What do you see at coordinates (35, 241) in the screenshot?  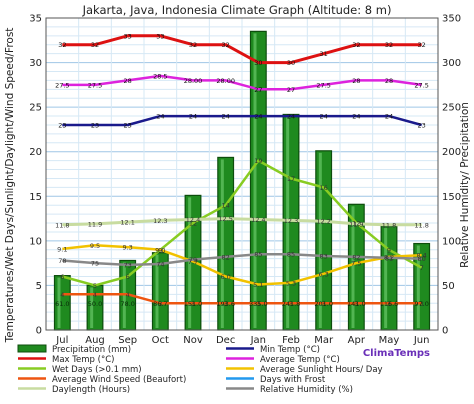 I see `left-tick-label: 10` at bounding box center [35, 241].